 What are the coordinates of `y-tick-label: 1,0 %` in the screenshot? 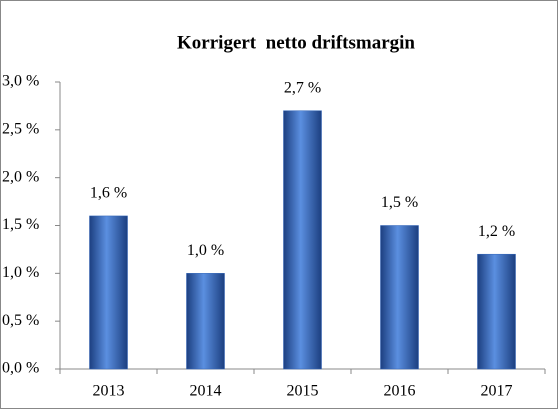 It's located at (20, 272).